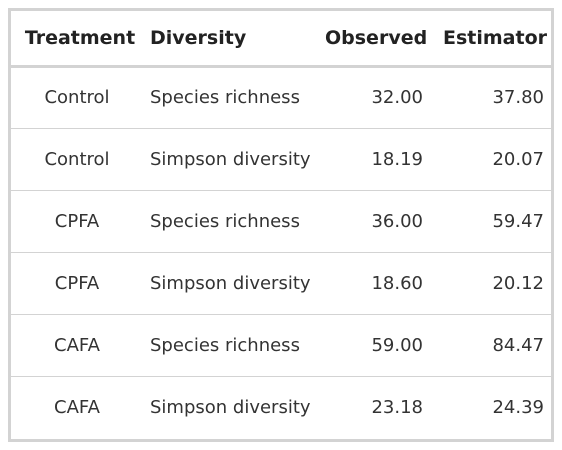  What do you see at coordinates (518, 159) in the screenshot?
I see `cell-estimator: 20.07` at bounding box center [518, 159].